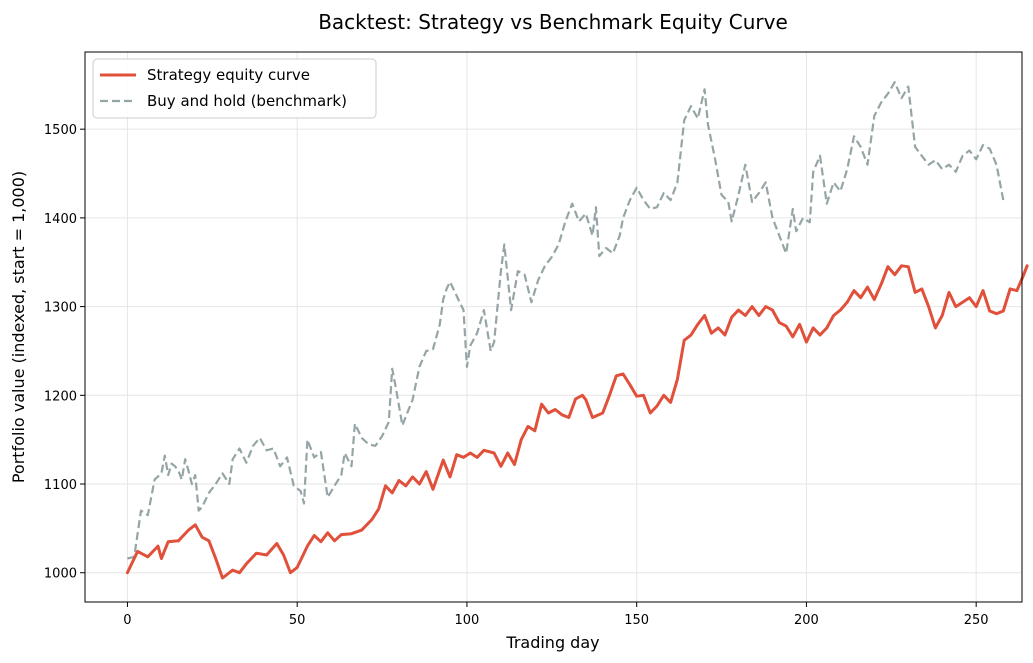 The height and width of the screenshot is (663, 1033). I want to click on y-tick-label: 1200, so click(60, 396).